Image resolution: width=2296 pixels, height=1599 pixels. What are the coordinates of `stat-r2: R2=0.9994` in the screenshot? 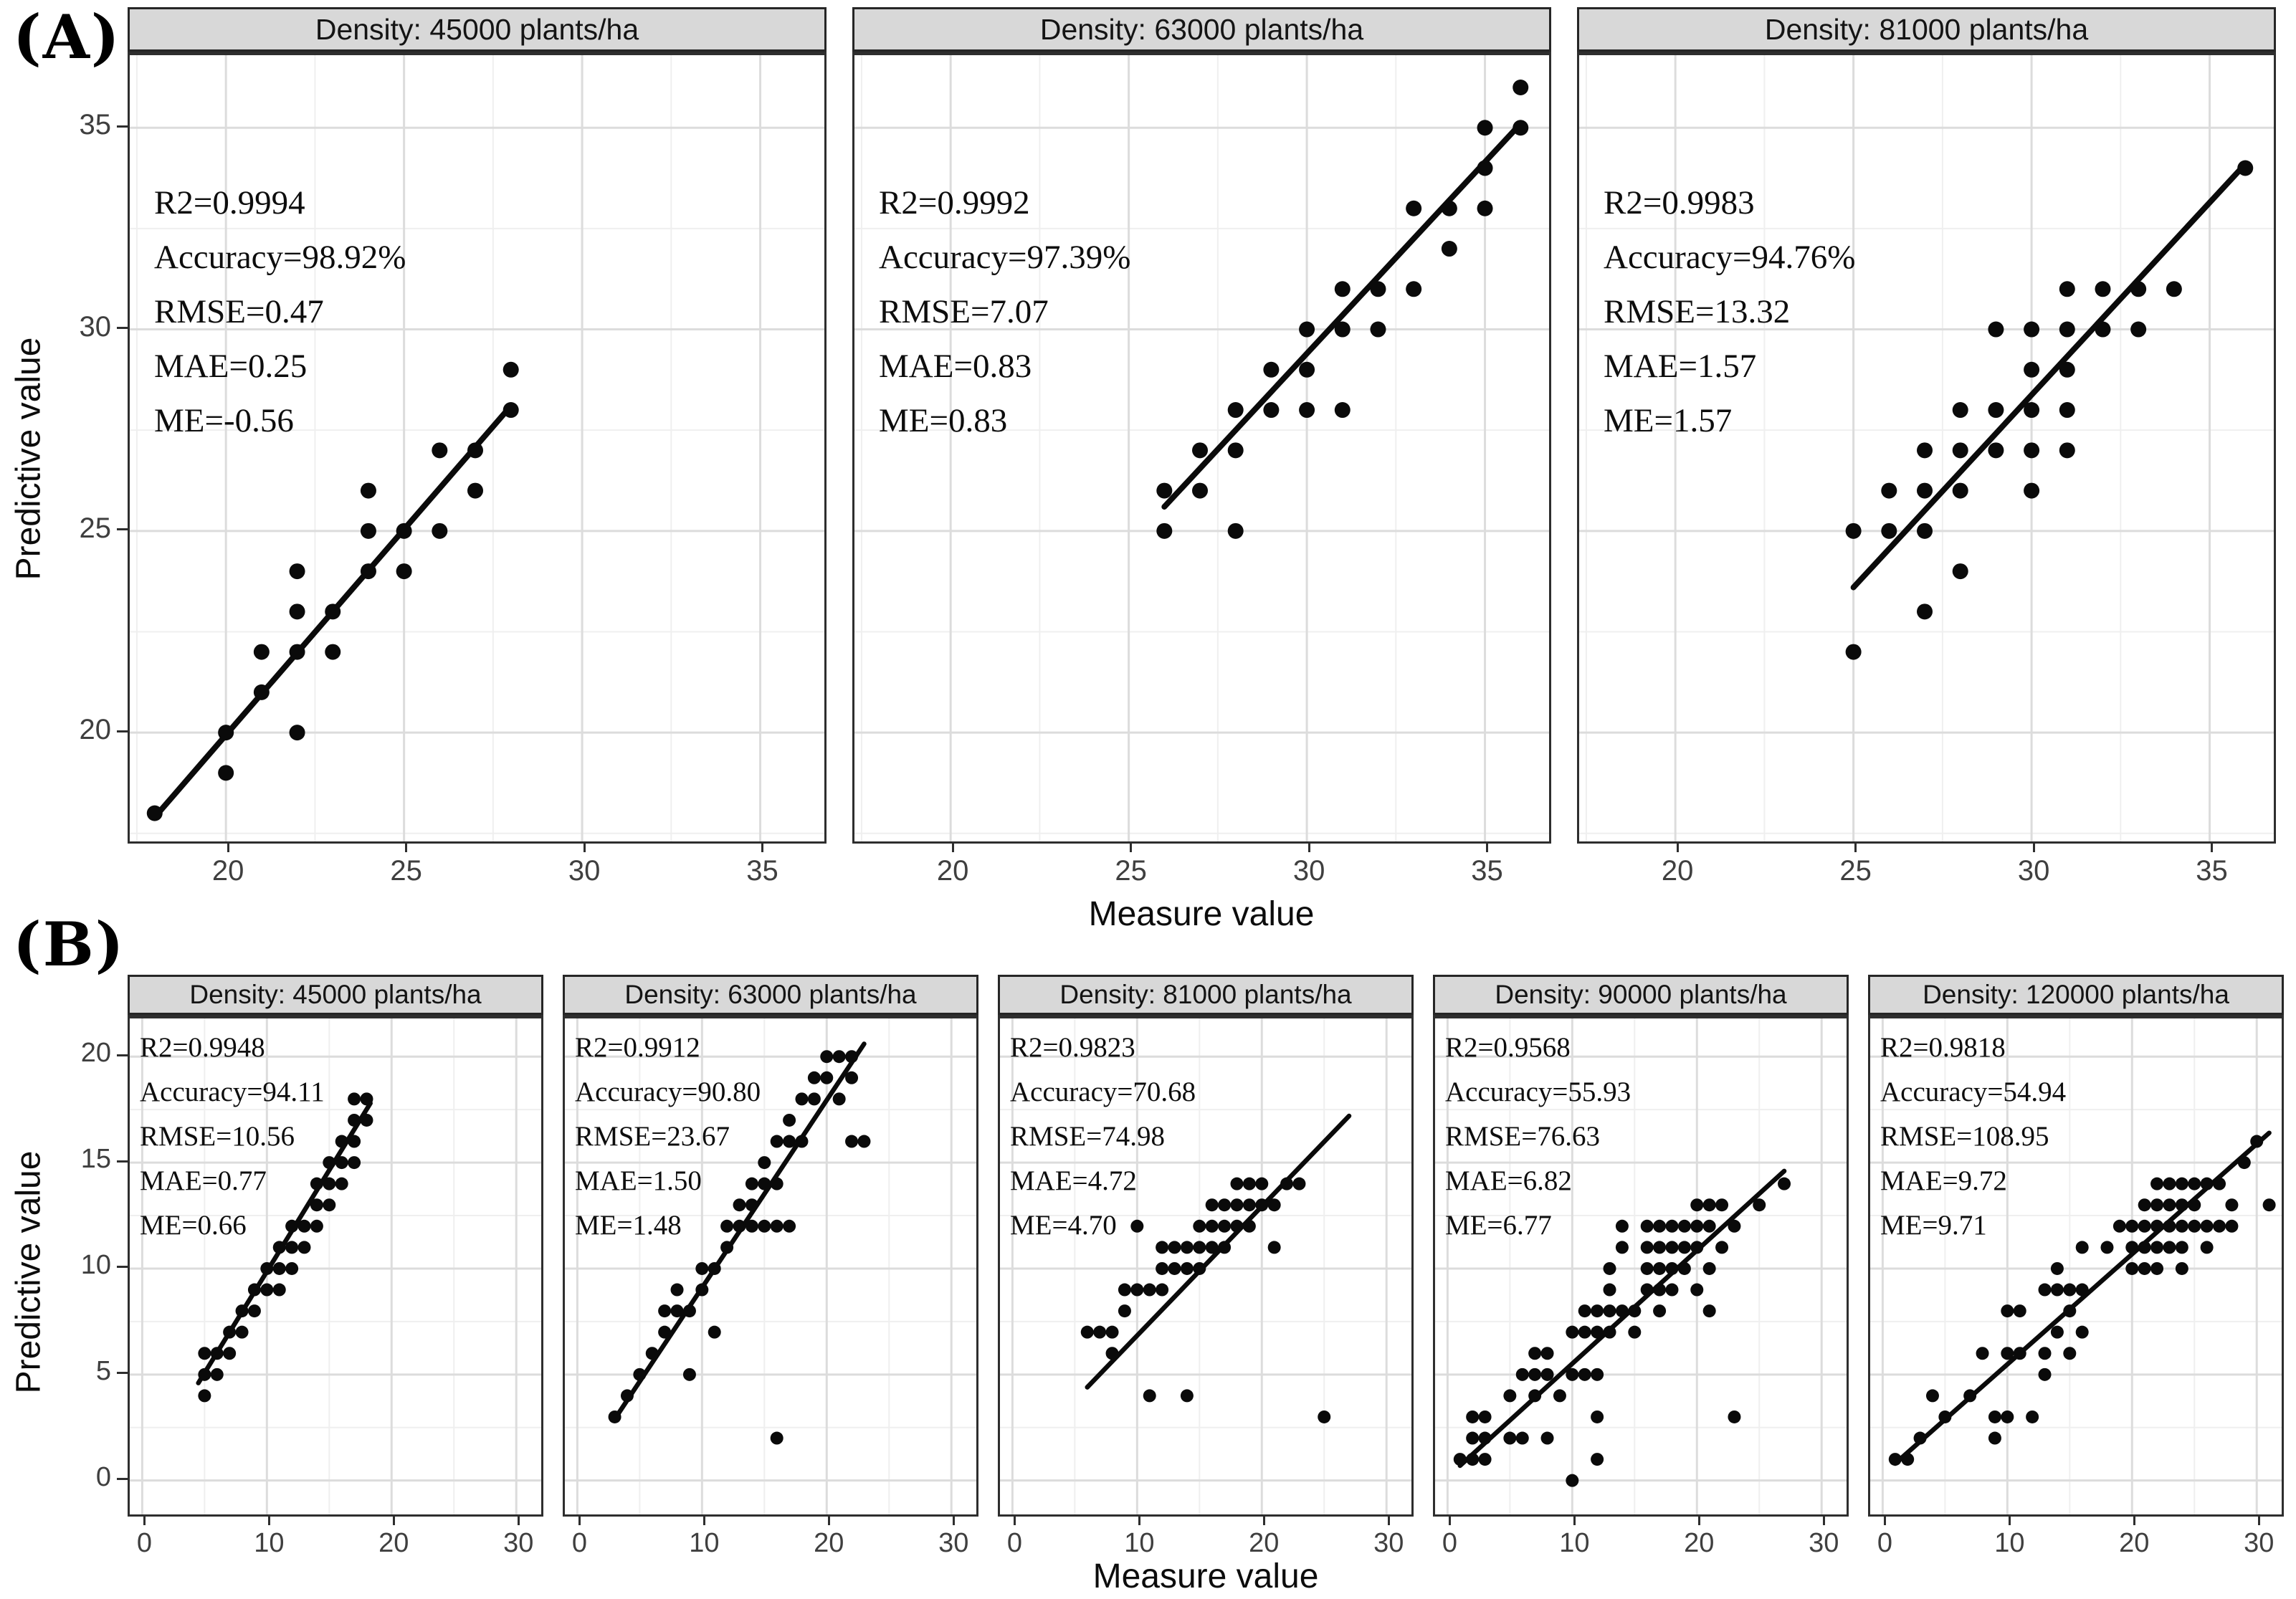 It's located at (229, 202).